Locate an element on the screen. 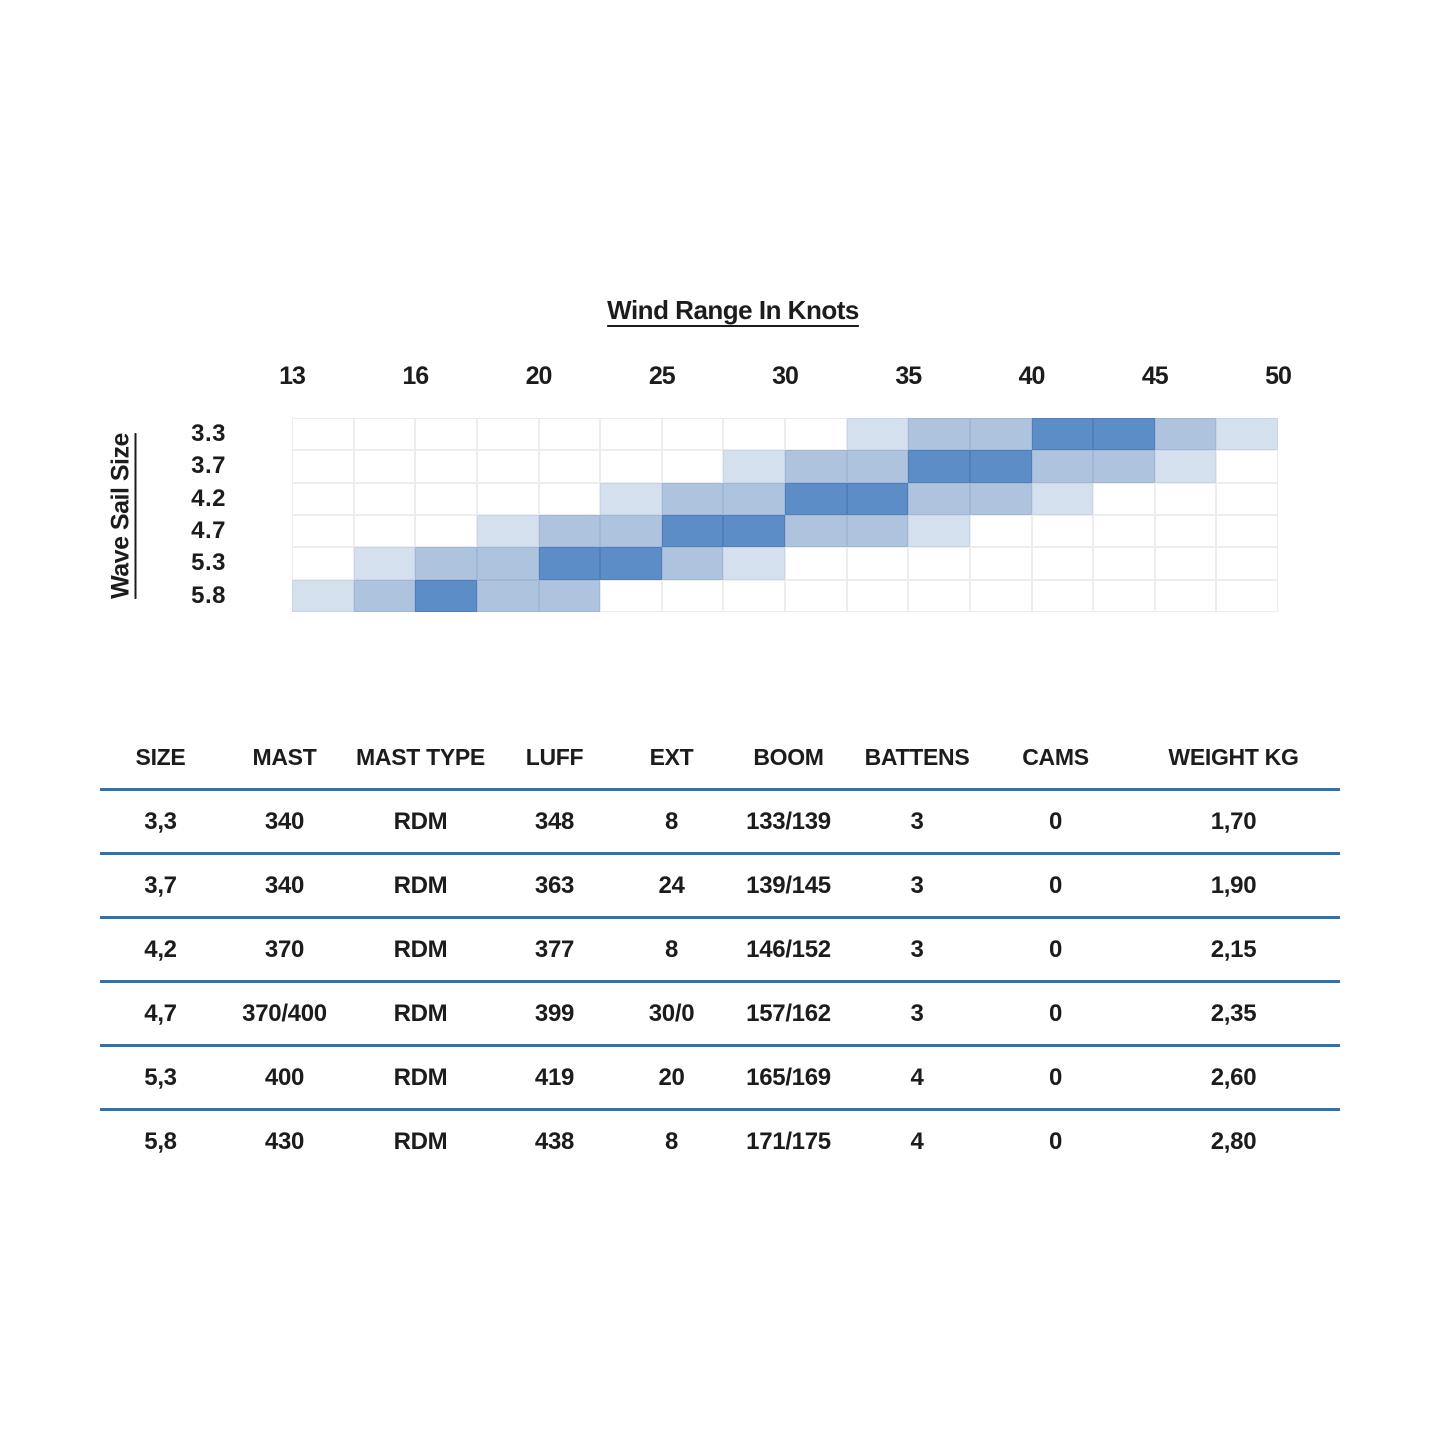  x-tick-label: 25 is located at coordinates (662, 376).